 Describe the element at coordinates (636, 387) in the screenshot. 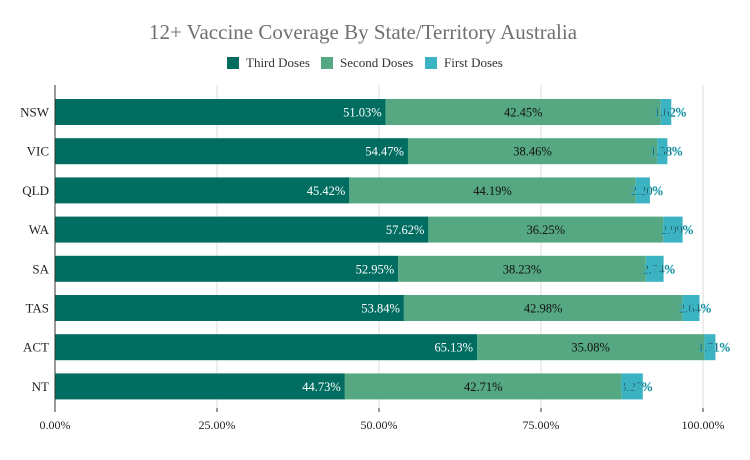

I see `data-label-nt-first-doses: 3.27%` at that location.